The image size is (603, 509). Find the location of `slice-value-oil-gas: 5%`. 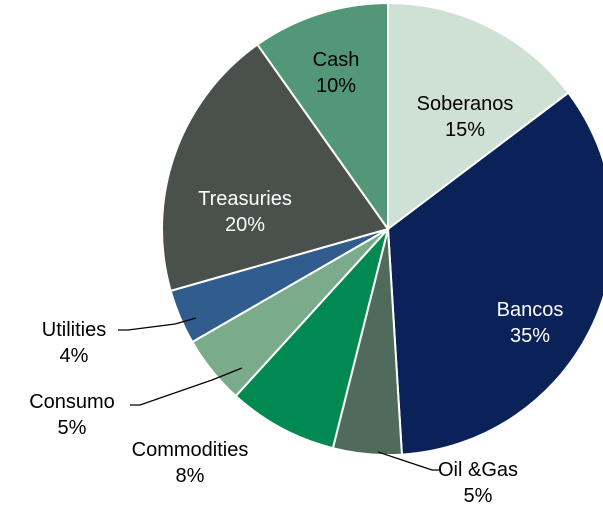

slice-value-oil-gas: 5% is located at coordinates (478, 496).